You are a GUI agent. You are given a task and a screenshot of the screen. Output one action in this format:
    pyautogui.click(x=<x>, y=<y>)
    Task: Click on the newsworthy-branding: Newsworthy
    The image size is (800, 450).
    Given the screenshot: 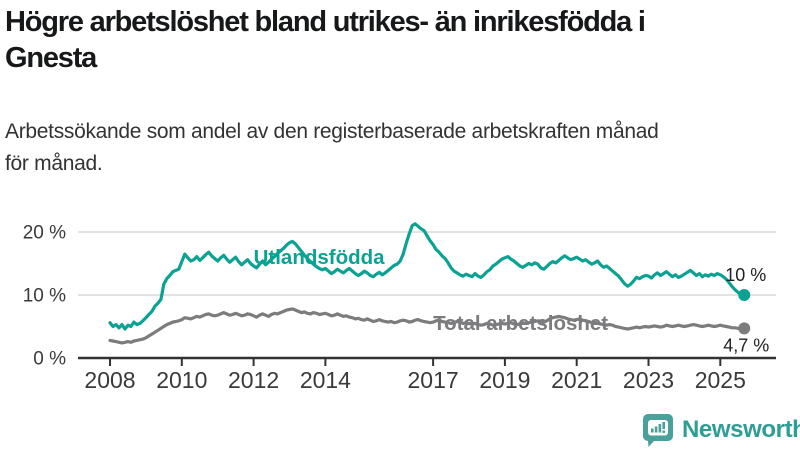 What is the action you would take?
    pyautogui.click(x=720, y=429)
    